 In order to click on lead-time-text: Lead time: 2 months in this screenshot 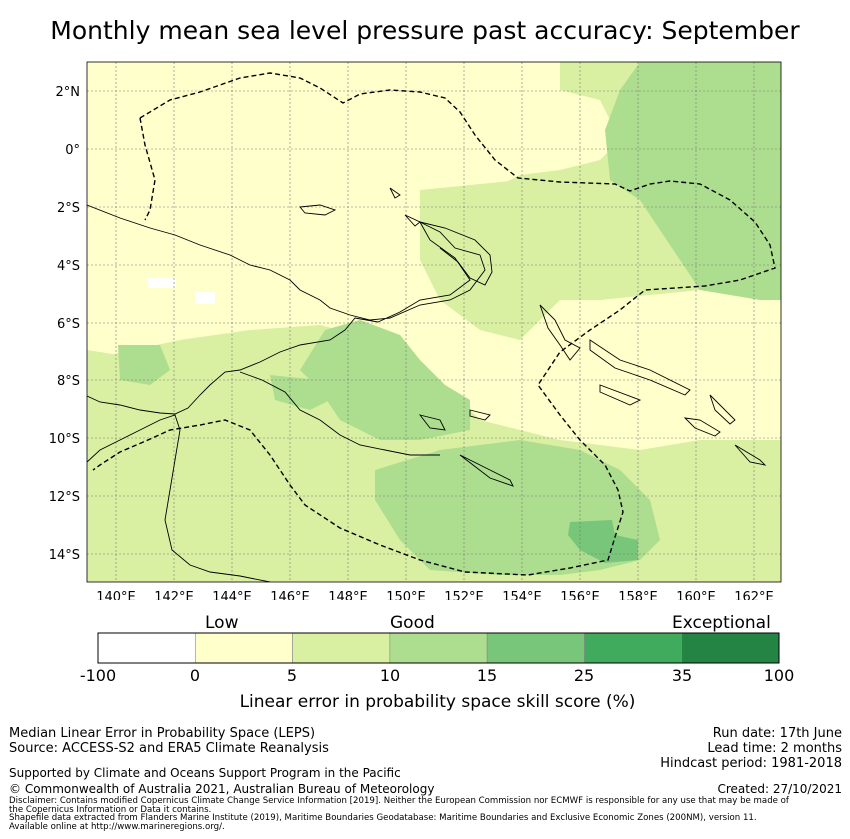, I will do `click(774, 748)`.